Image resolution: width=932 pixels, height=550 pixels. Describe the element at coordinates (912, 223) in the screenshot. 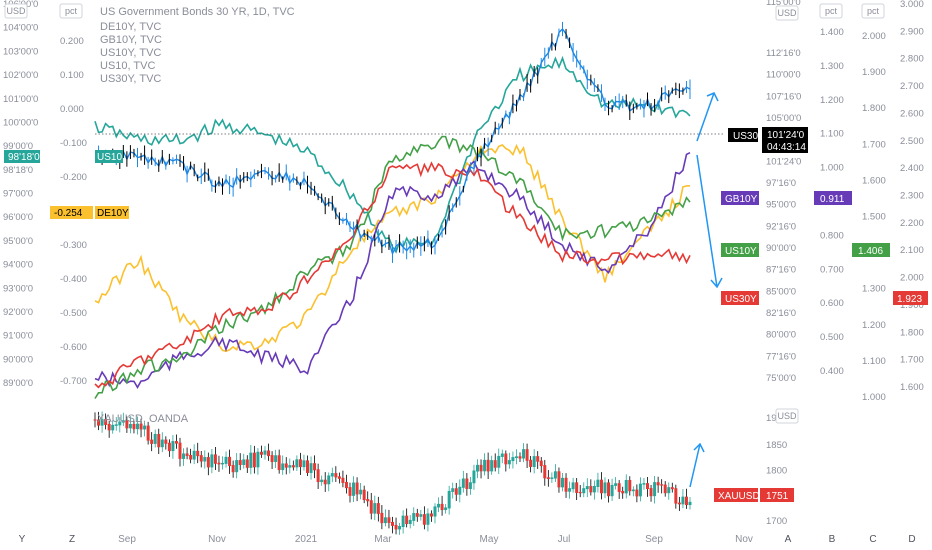

I see `pct-c-tick-label: 2.200` at that location.